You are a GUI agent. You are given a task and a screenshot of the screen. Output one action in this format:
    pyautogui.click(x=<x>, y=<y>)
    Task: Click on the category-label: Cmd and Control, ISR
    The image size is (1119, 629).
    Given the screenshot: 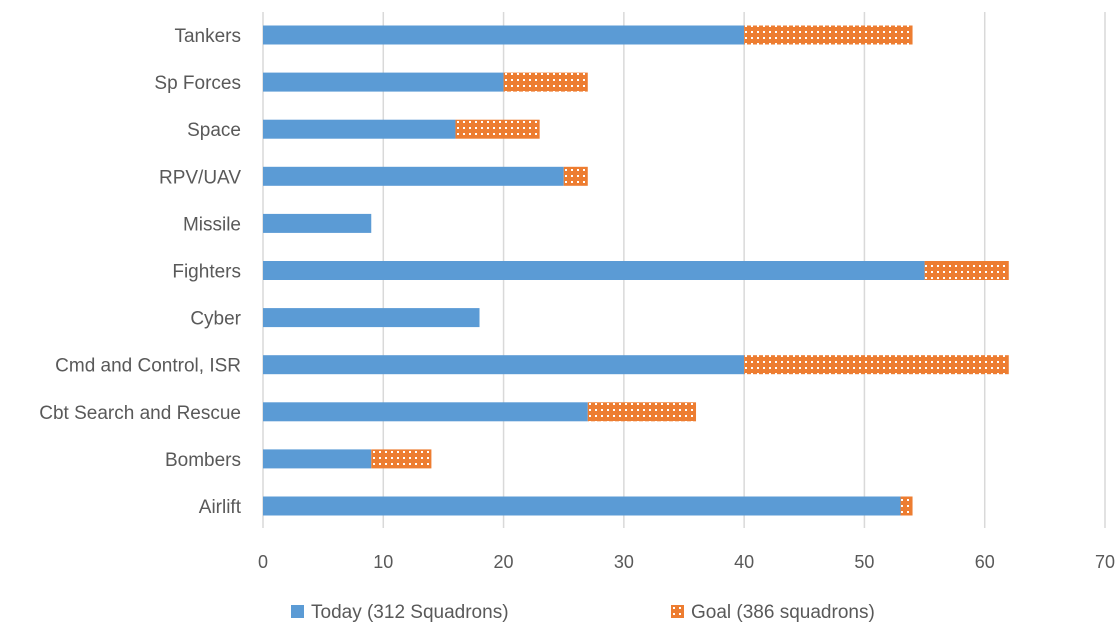 What is the action you would take?
    pyautogui.click(x=148, y=366)
    